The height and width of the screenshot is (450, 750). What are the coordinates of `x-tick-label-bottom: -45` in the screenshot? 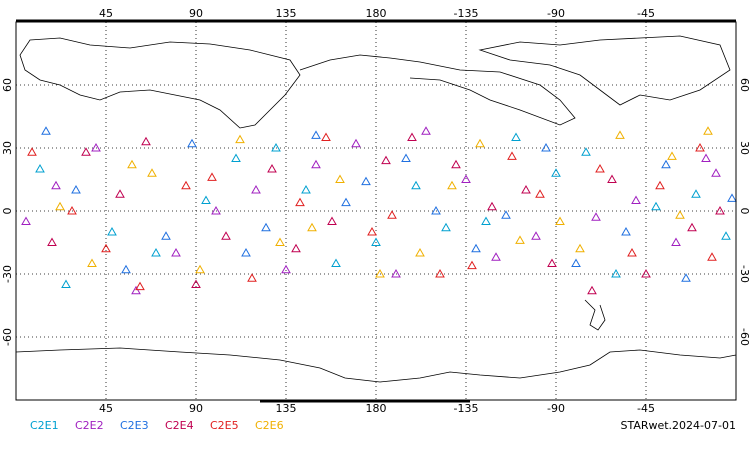 It's located at (646, 408).